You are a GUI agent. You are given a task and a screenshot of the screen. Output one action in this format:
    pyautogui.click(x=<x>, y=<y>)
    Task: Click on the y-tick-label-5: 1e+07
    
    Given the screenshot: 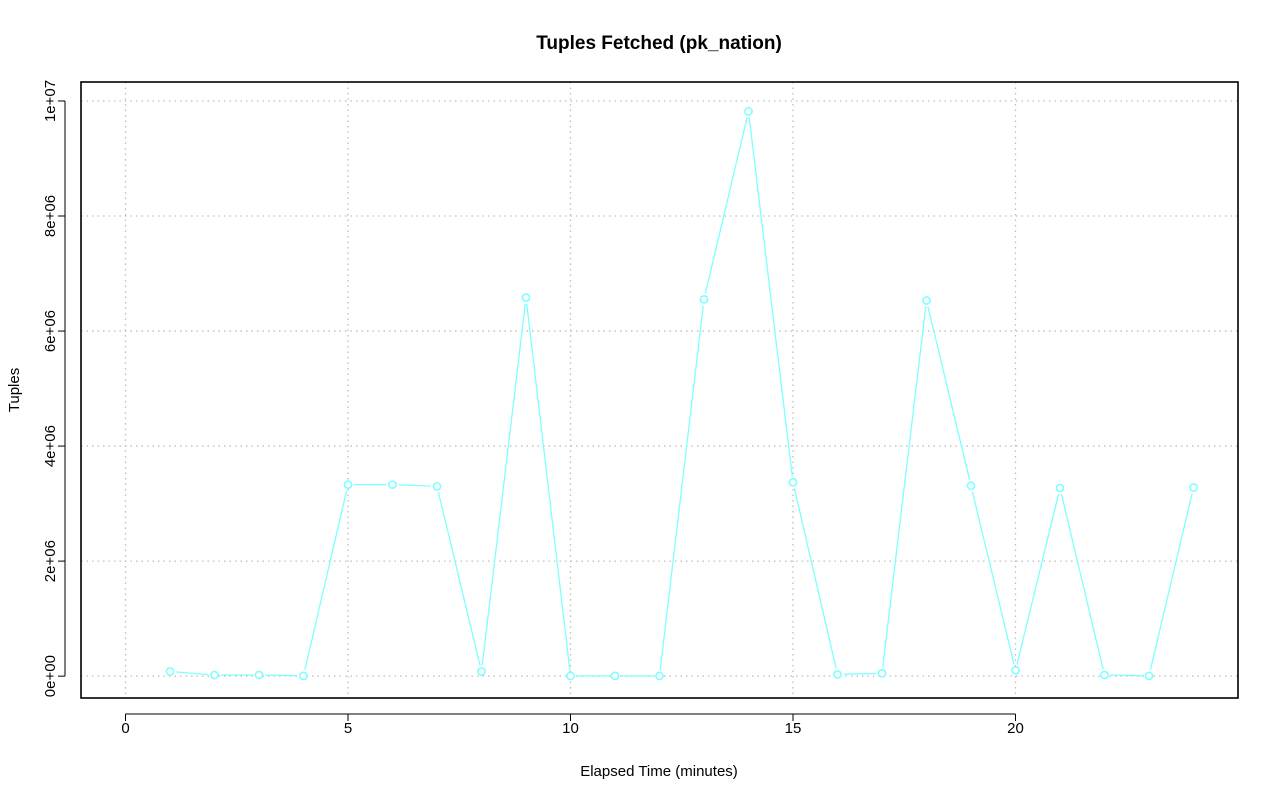 What is the action you would take?
    pyautogui.click(x=50, y=101)
    